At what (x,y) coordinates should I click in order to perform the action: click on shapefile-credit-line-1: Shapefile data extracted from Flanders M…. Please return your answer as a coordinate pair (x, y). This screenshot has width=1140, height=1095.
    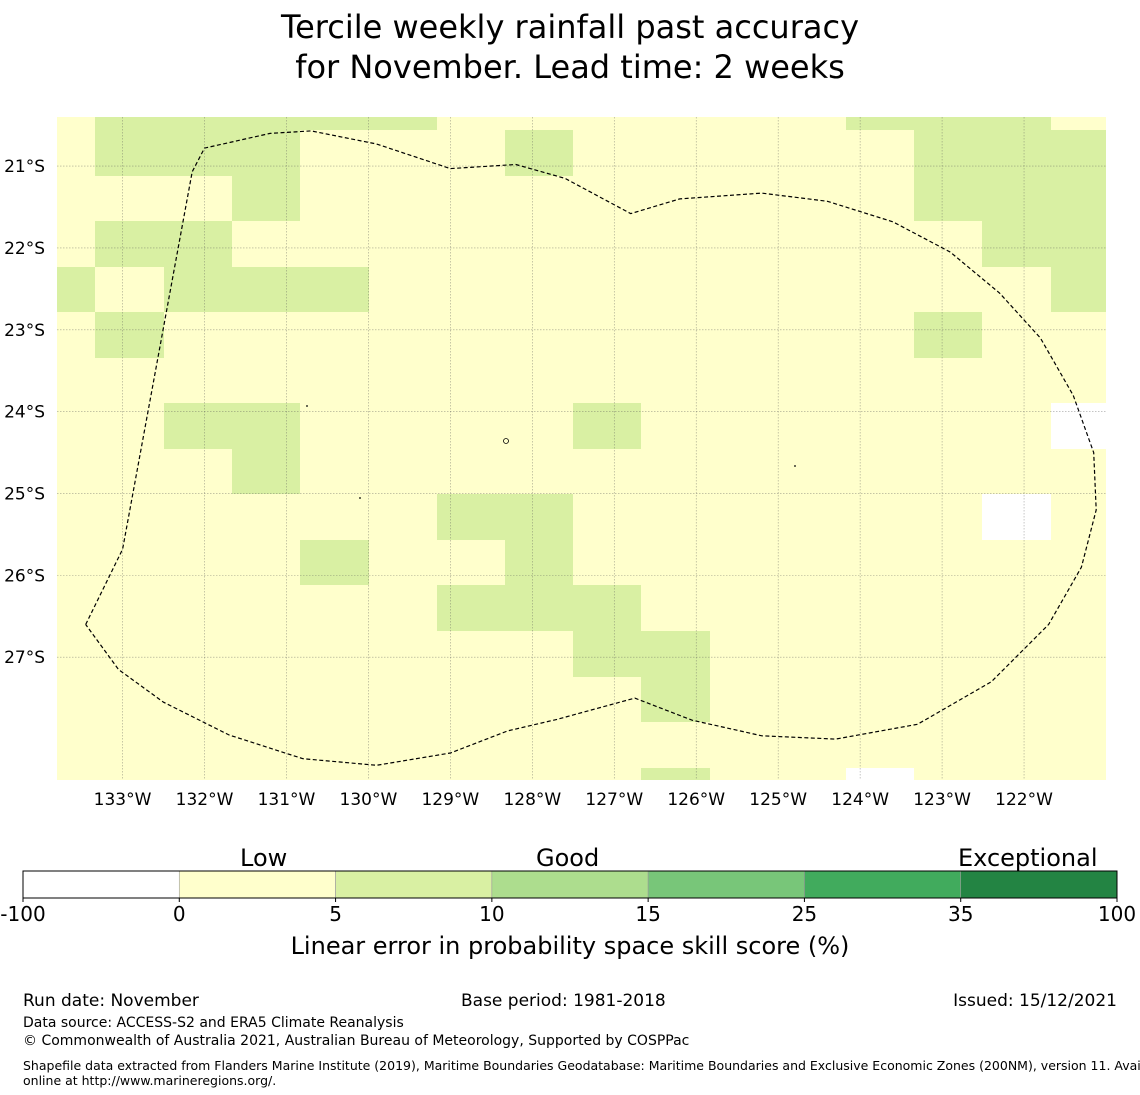
    Looking at the image, I should click on (581, 1065).